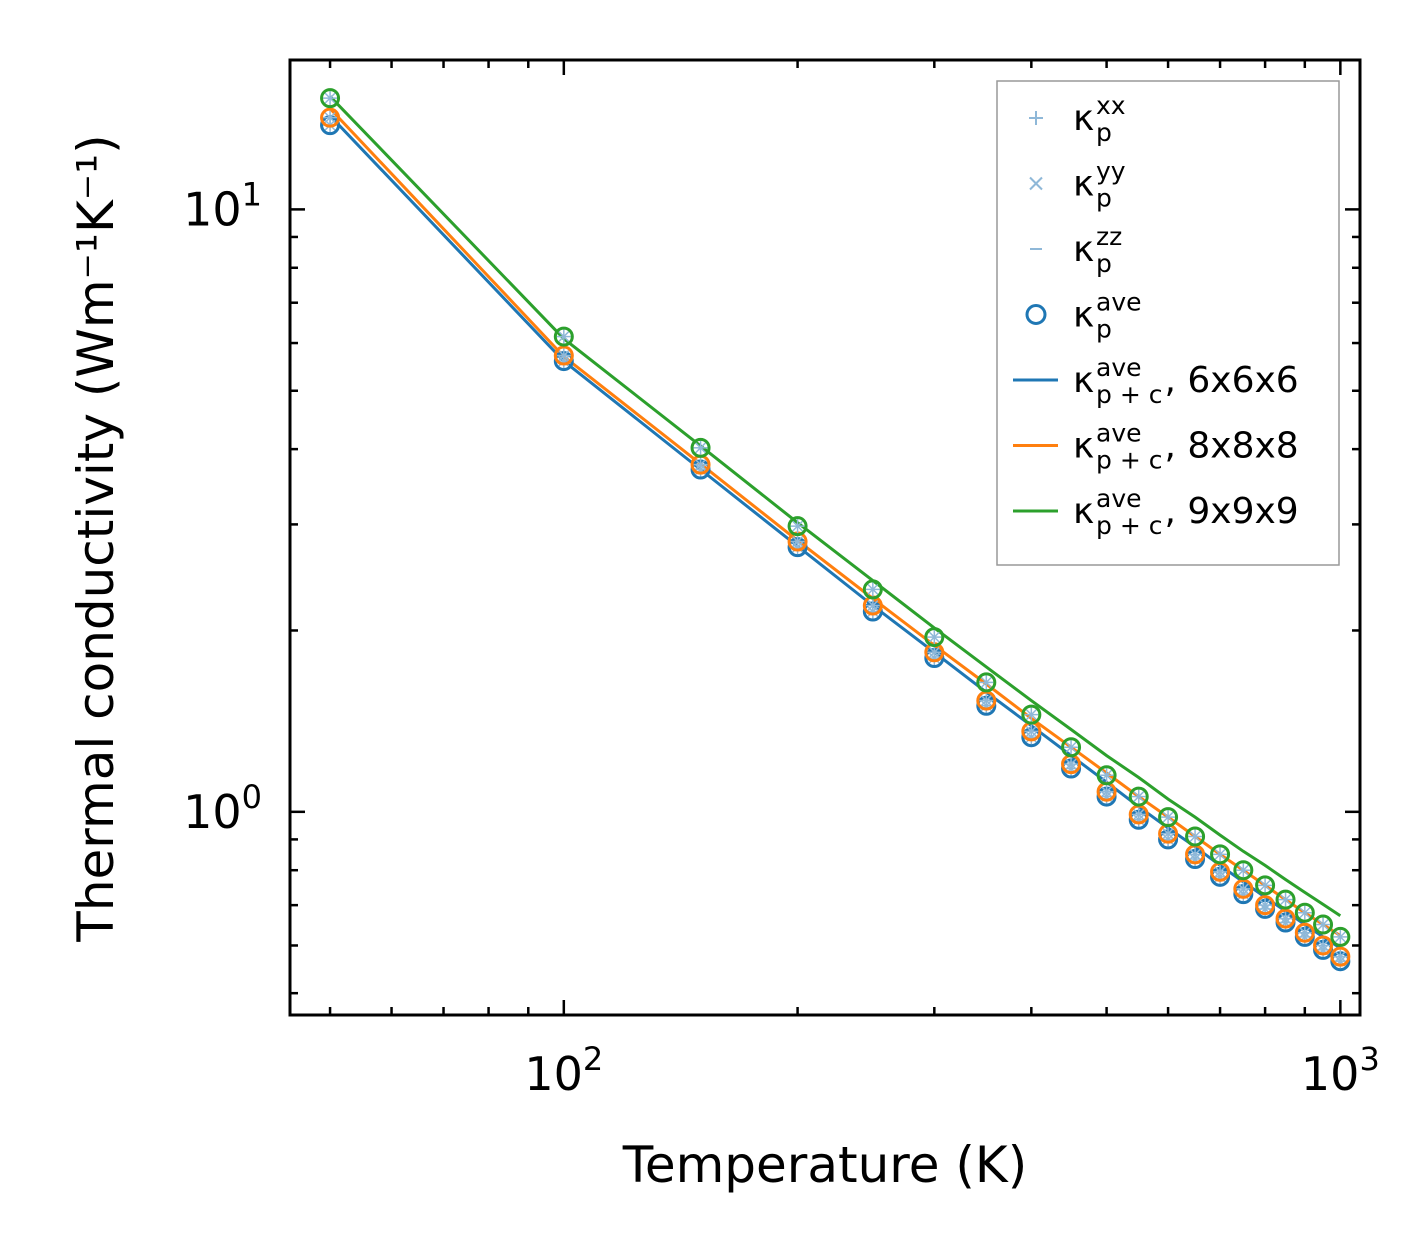  What do you see at coordinates (1231, 446) in the screenshot?
I see `legend-label-suffix: , 8x8x8` at bounding box center [1231, 446].